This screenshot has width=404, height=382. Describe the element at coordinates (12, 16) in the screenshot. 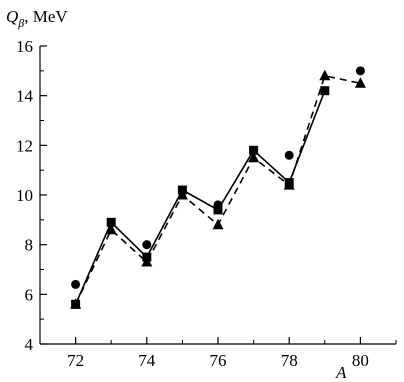

I see `y-axis-title-symbol: Q` at that location.